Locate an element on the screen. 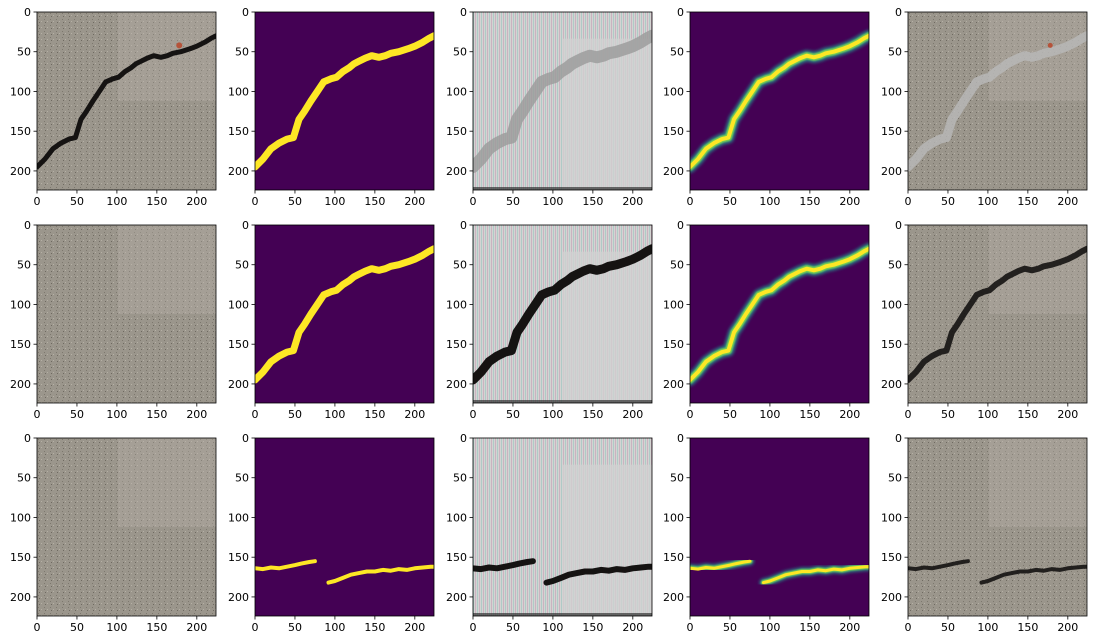  panel-r3-c4-probability-heatmap: 0 50 100 150 200 0 50 100 150 200 is located at coordinates (766, 533).